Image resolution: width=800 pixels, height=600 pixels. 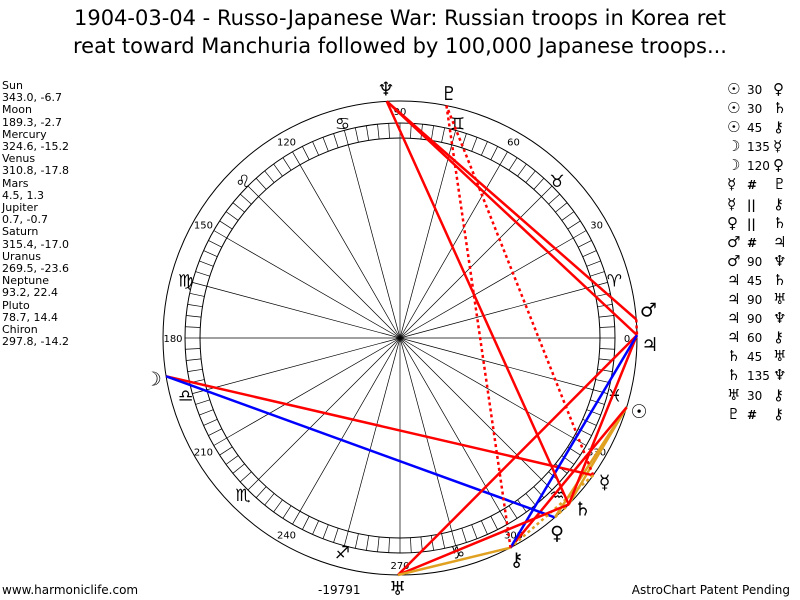 I want to click on planet-coords: 297.8, -14.2, so click(x=35, y=342).